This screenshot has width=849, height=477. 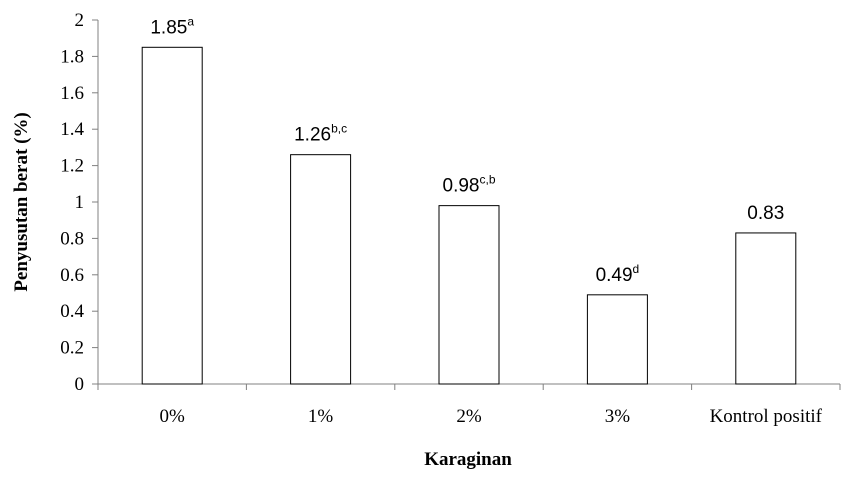 I want to click on y-tick-label: 2, so click(x=80, y=20).